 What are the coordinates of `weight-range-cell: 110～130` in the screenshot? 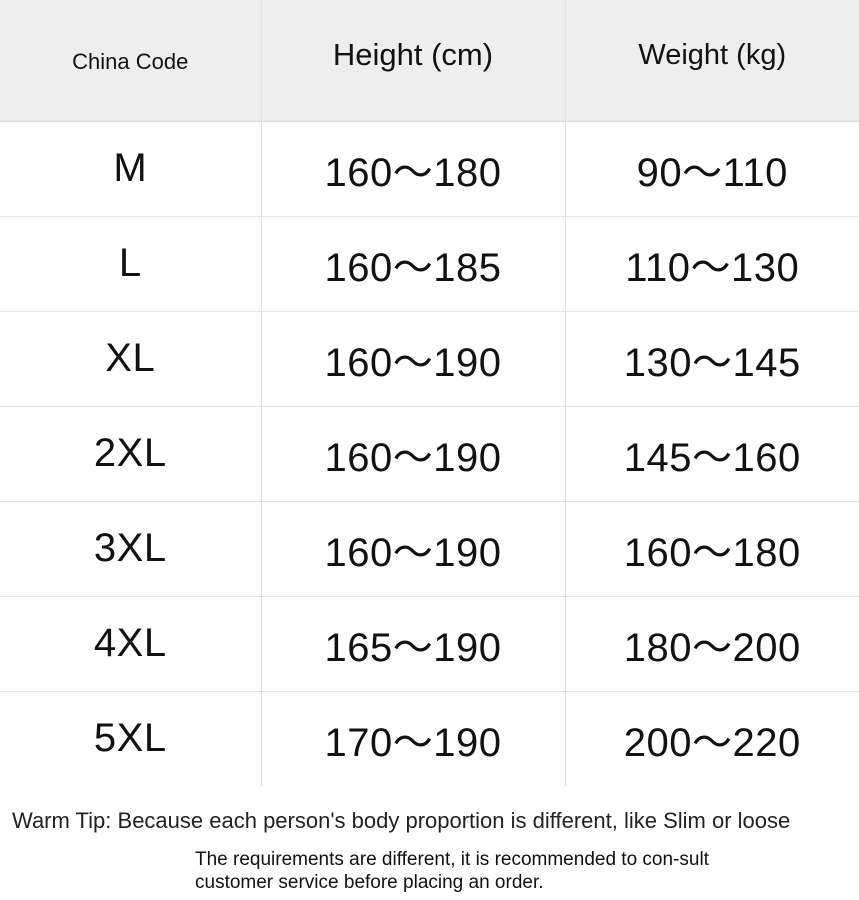 It's located at (712, 264).